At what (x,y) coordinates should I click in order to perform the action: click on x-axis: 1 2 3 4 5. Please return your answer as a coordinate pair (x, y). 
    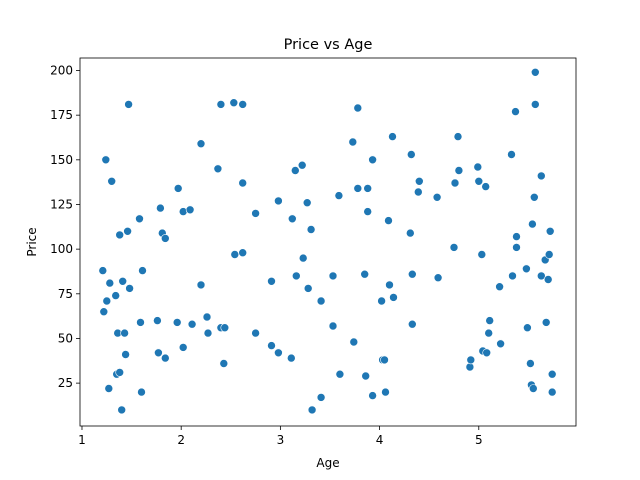
    Looking at the image, I should click on (280, 436).